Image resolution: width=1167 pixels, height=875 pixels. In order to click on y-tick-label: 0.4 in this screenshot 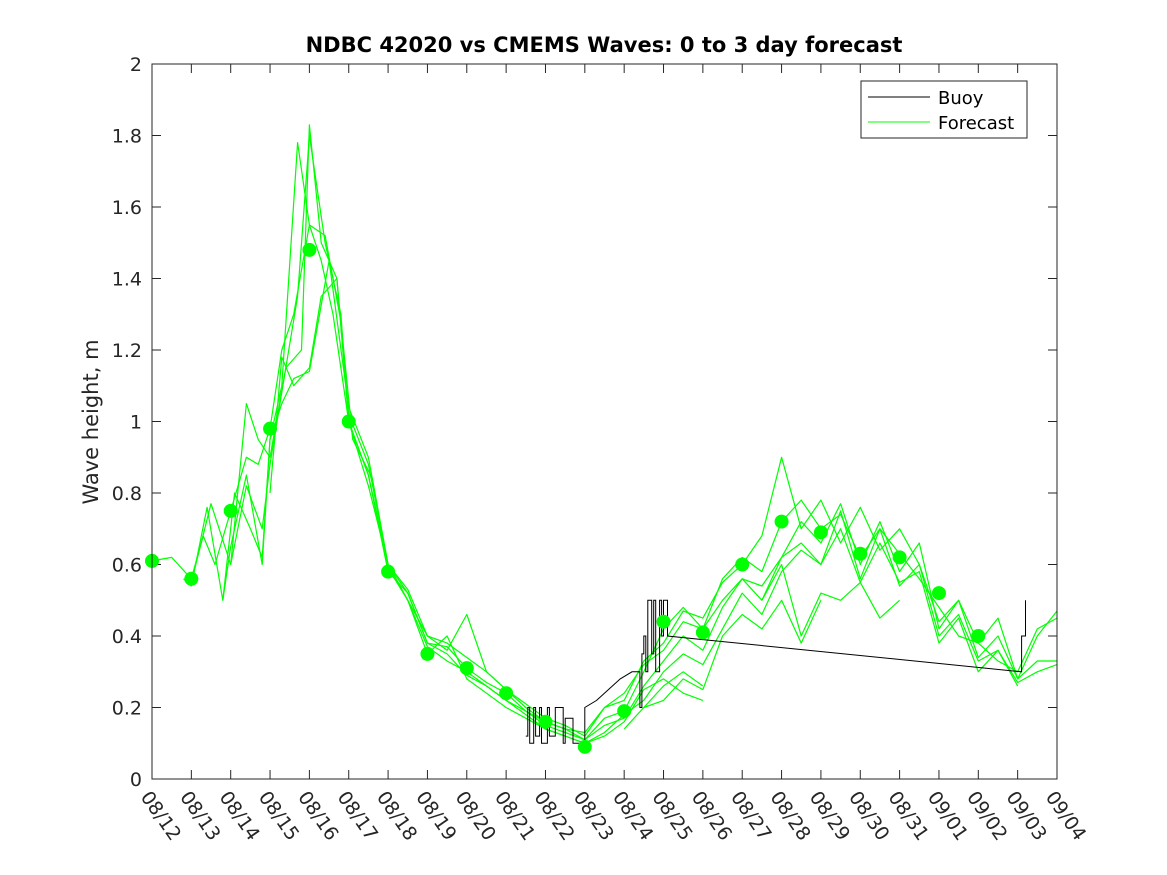, I will do `click(127, 637)`.